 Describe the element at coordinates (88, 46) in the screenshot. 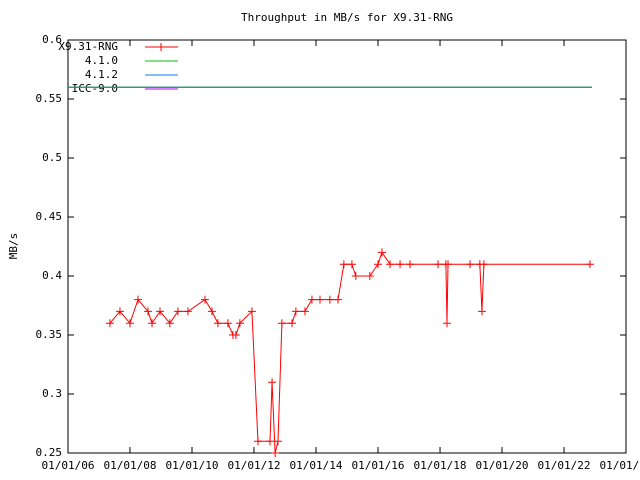

I see `legend-label: X9.31-RNG` at that location.